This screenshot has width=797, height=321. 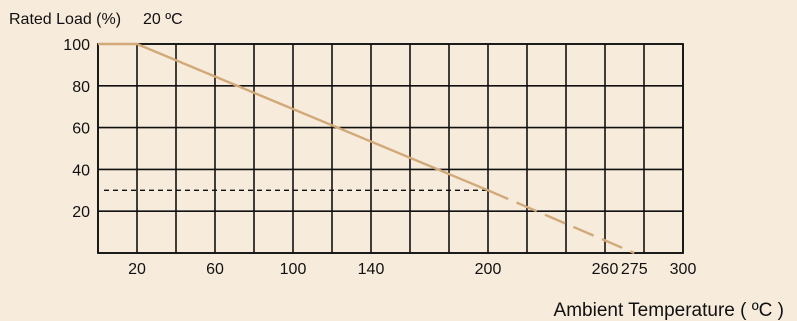 I want to click on x-tick-label: 60, so click(x=215, y=269).